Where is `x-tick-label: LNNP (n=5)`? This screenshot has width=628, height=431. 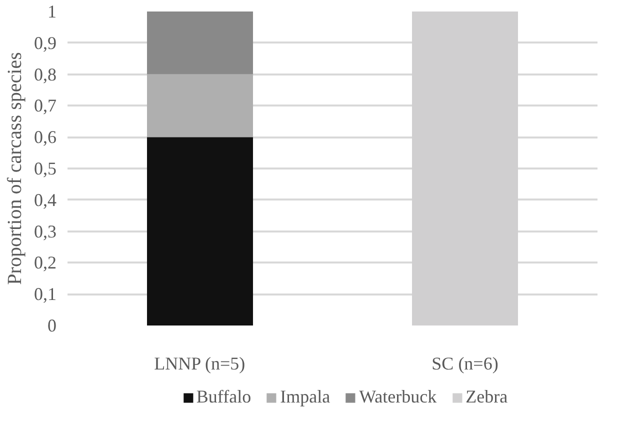 x-tick-label: LNNP (n=5) is located at coordinates (200, 364).